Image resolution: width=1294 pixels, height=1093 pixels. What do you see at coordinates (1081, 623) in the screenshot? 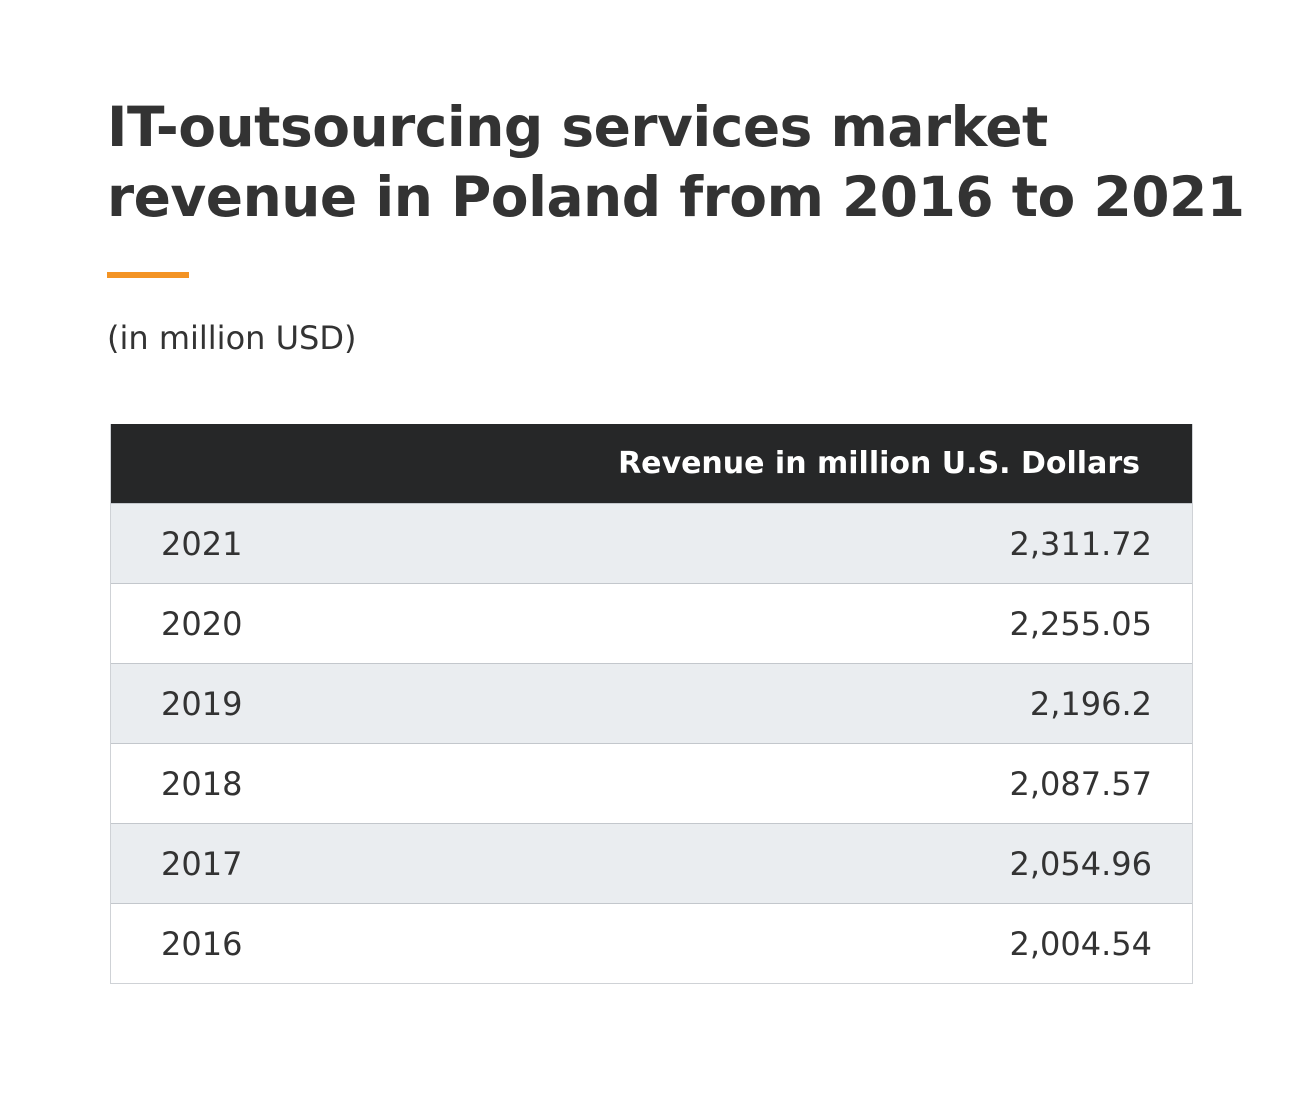
I see `row-revenue-value: 2,255.05` at bounding box center [1081, 623].